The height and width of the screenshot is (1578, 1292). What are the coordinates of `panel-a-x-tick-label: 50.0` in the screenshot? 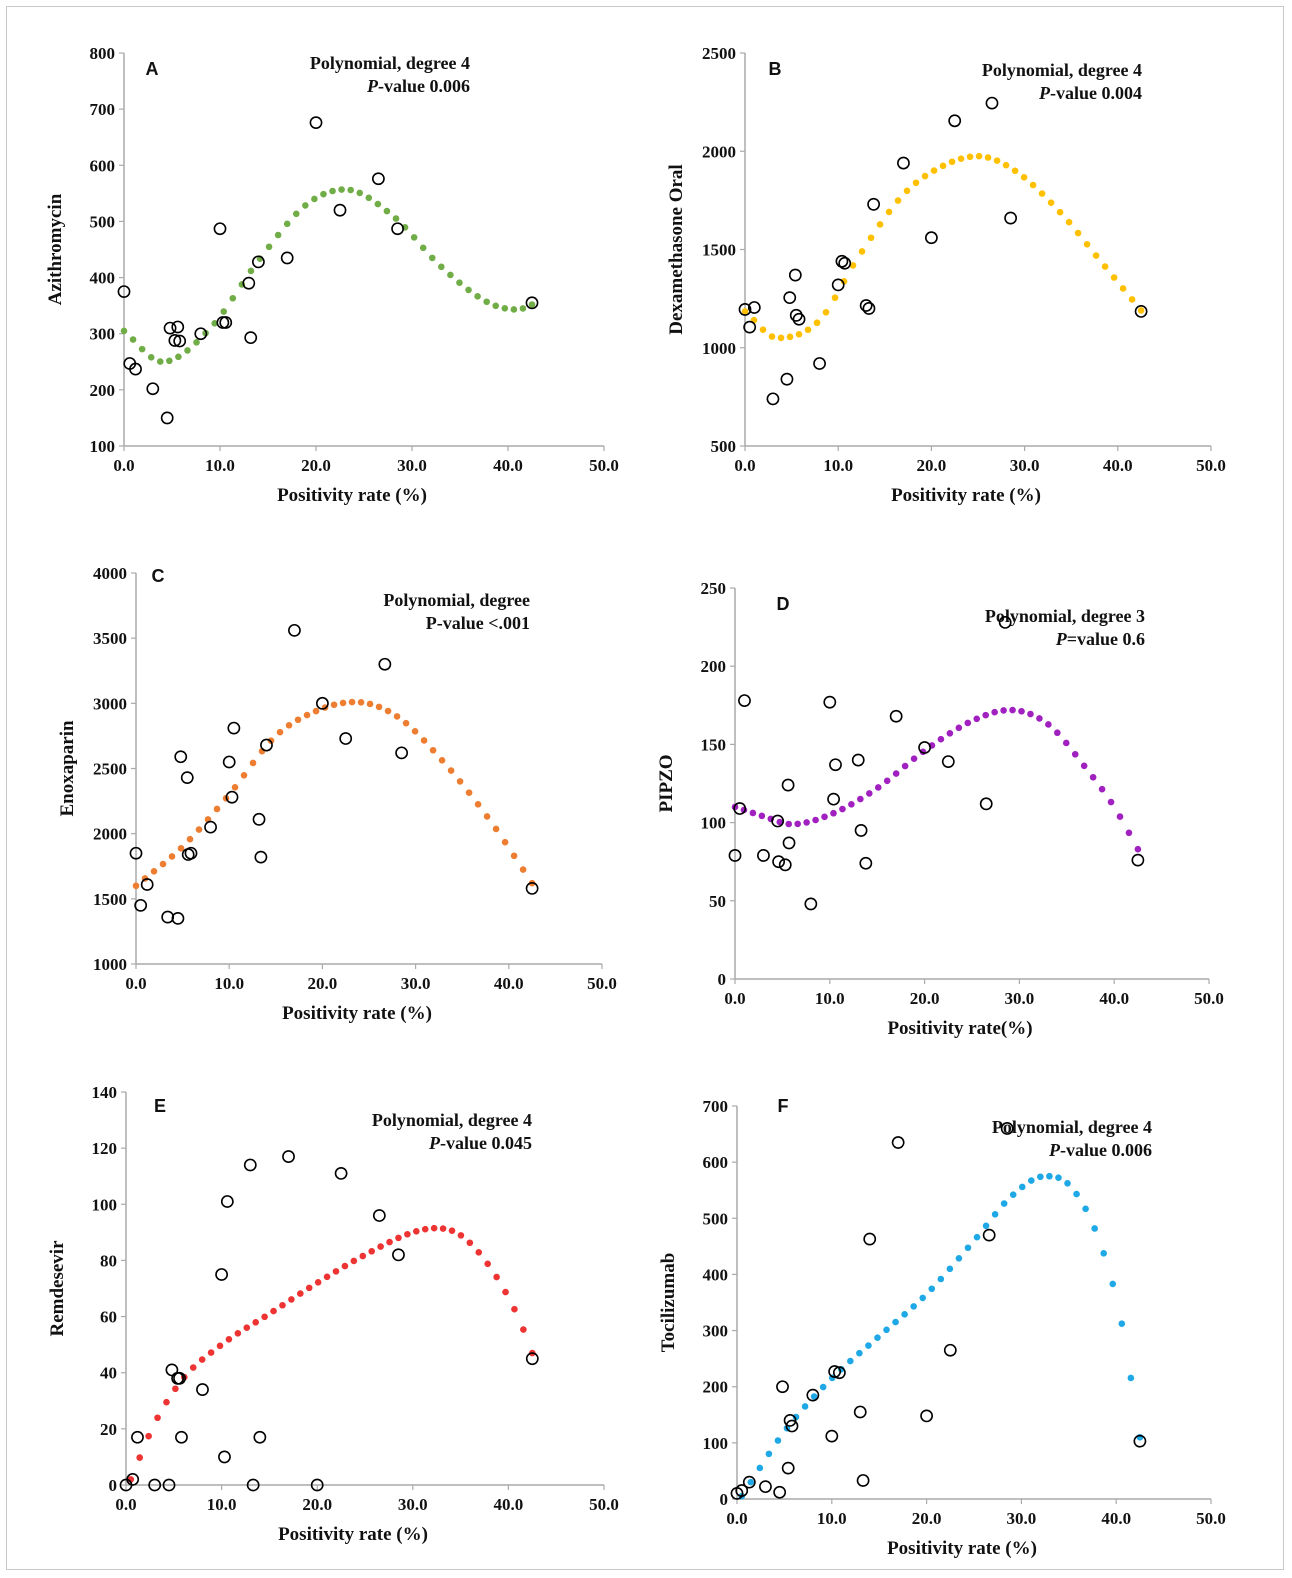 It's located at (604, 465).